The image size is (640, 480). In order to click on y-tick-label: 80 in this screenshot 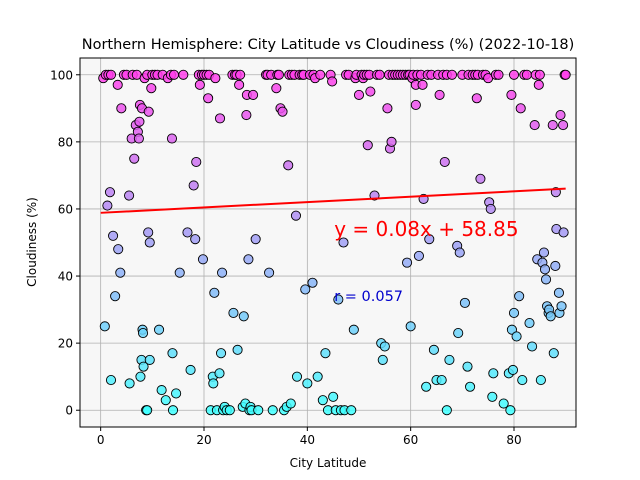, I will do `click(65, 142)`.